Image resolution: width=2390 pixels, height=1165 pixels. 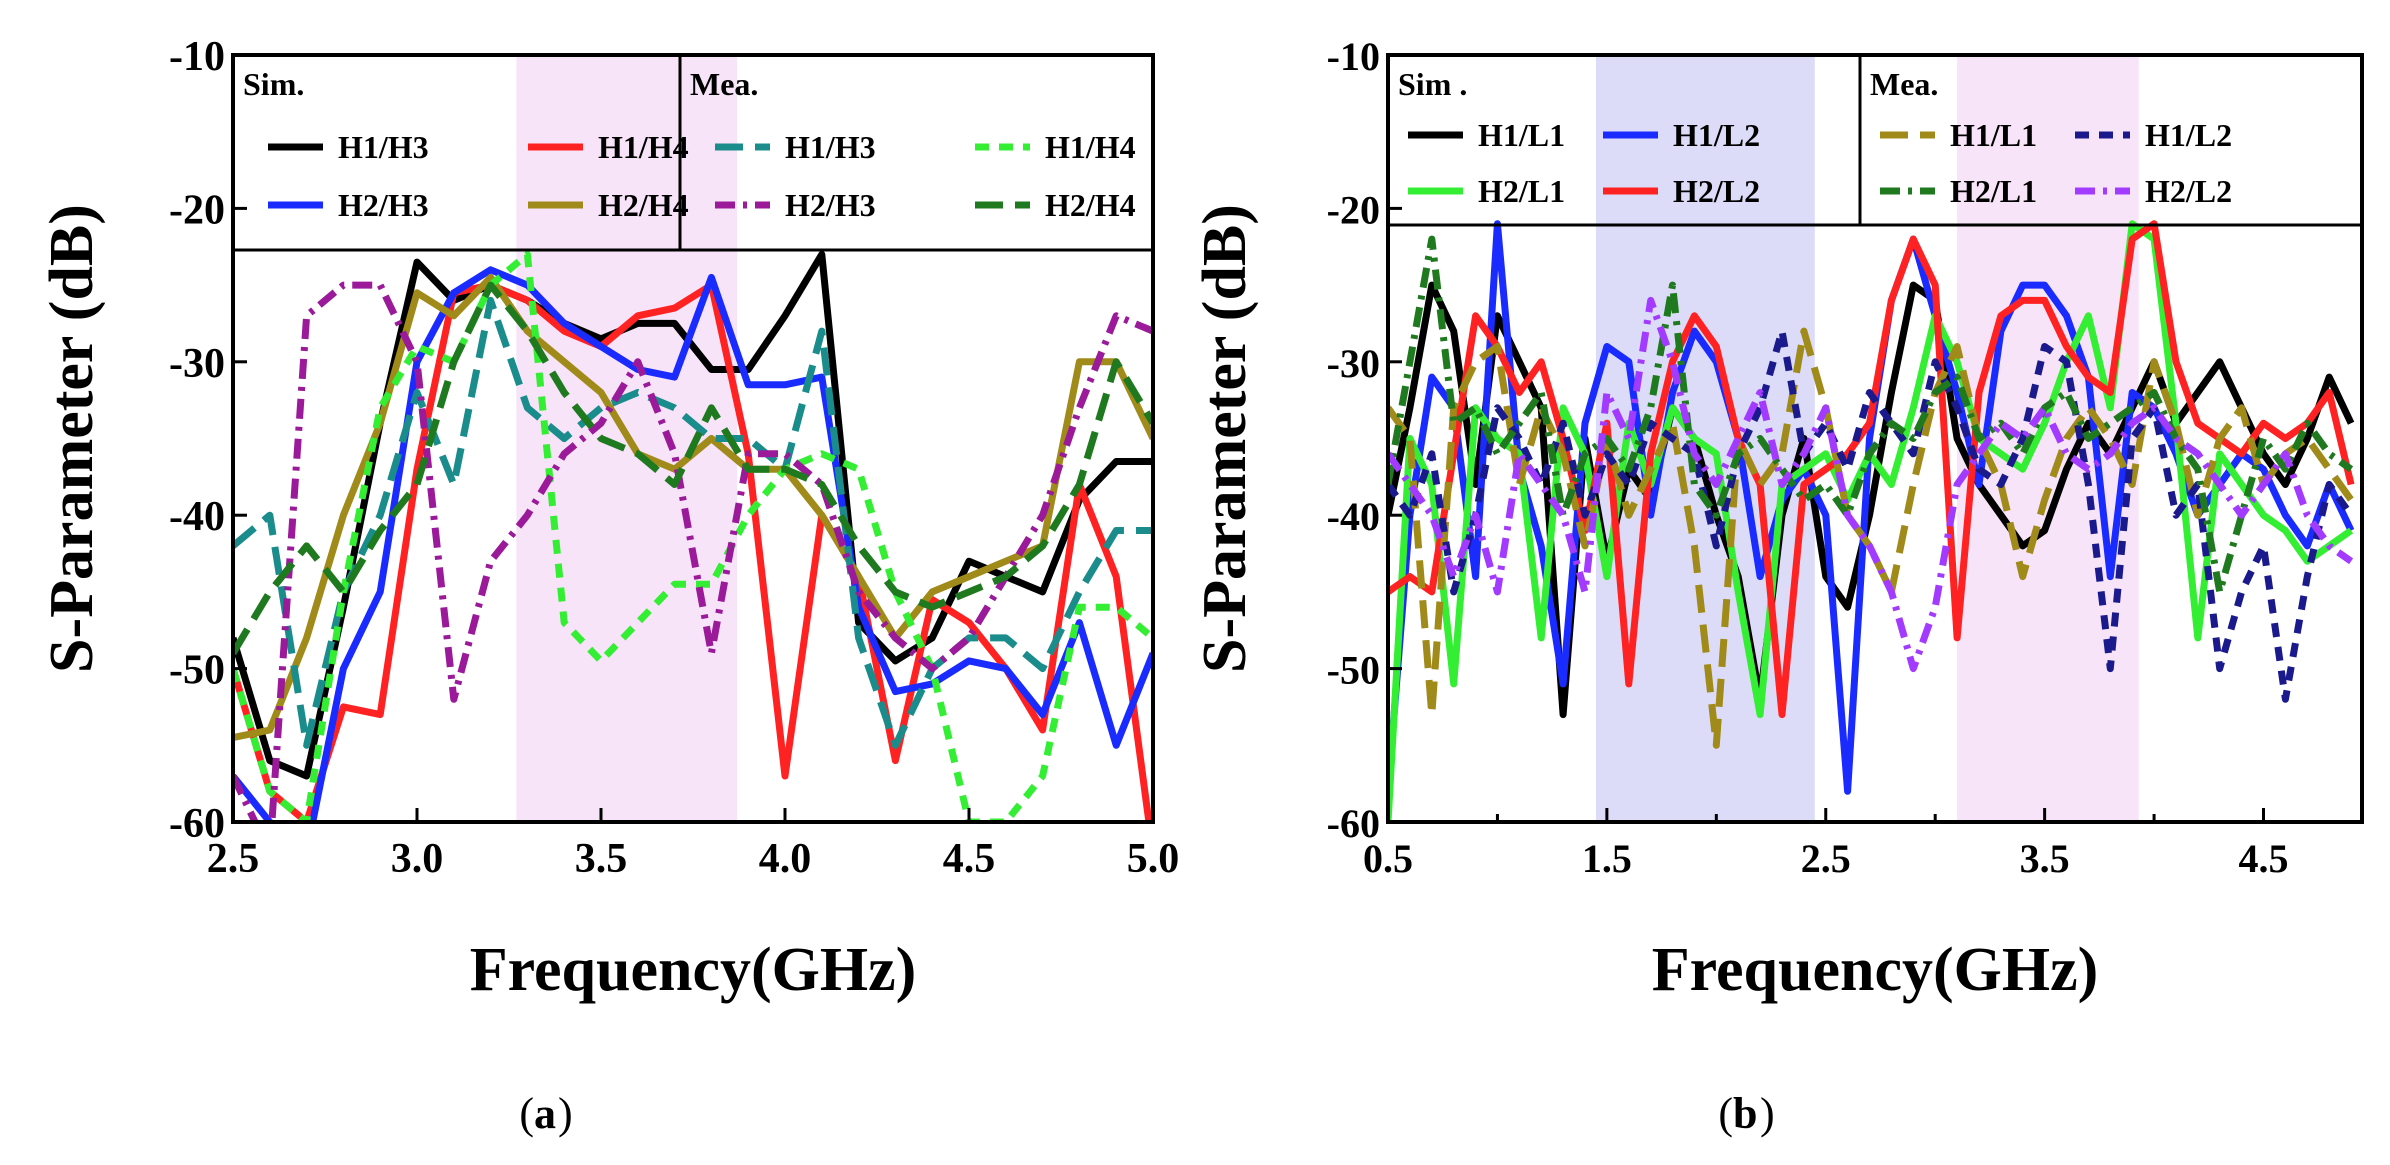 I want to click on legend-label-0-2: H2/L1, so click(x=1521, y=191).